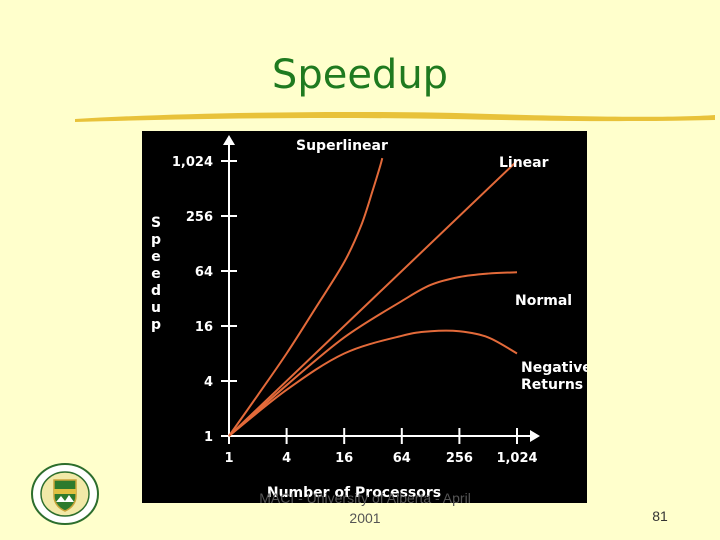 The image size is (720, 540). What do you see at coordinates (554, 368) in the screenshot?
I see `label-negative: Negative` at bounding box center [554, 368].